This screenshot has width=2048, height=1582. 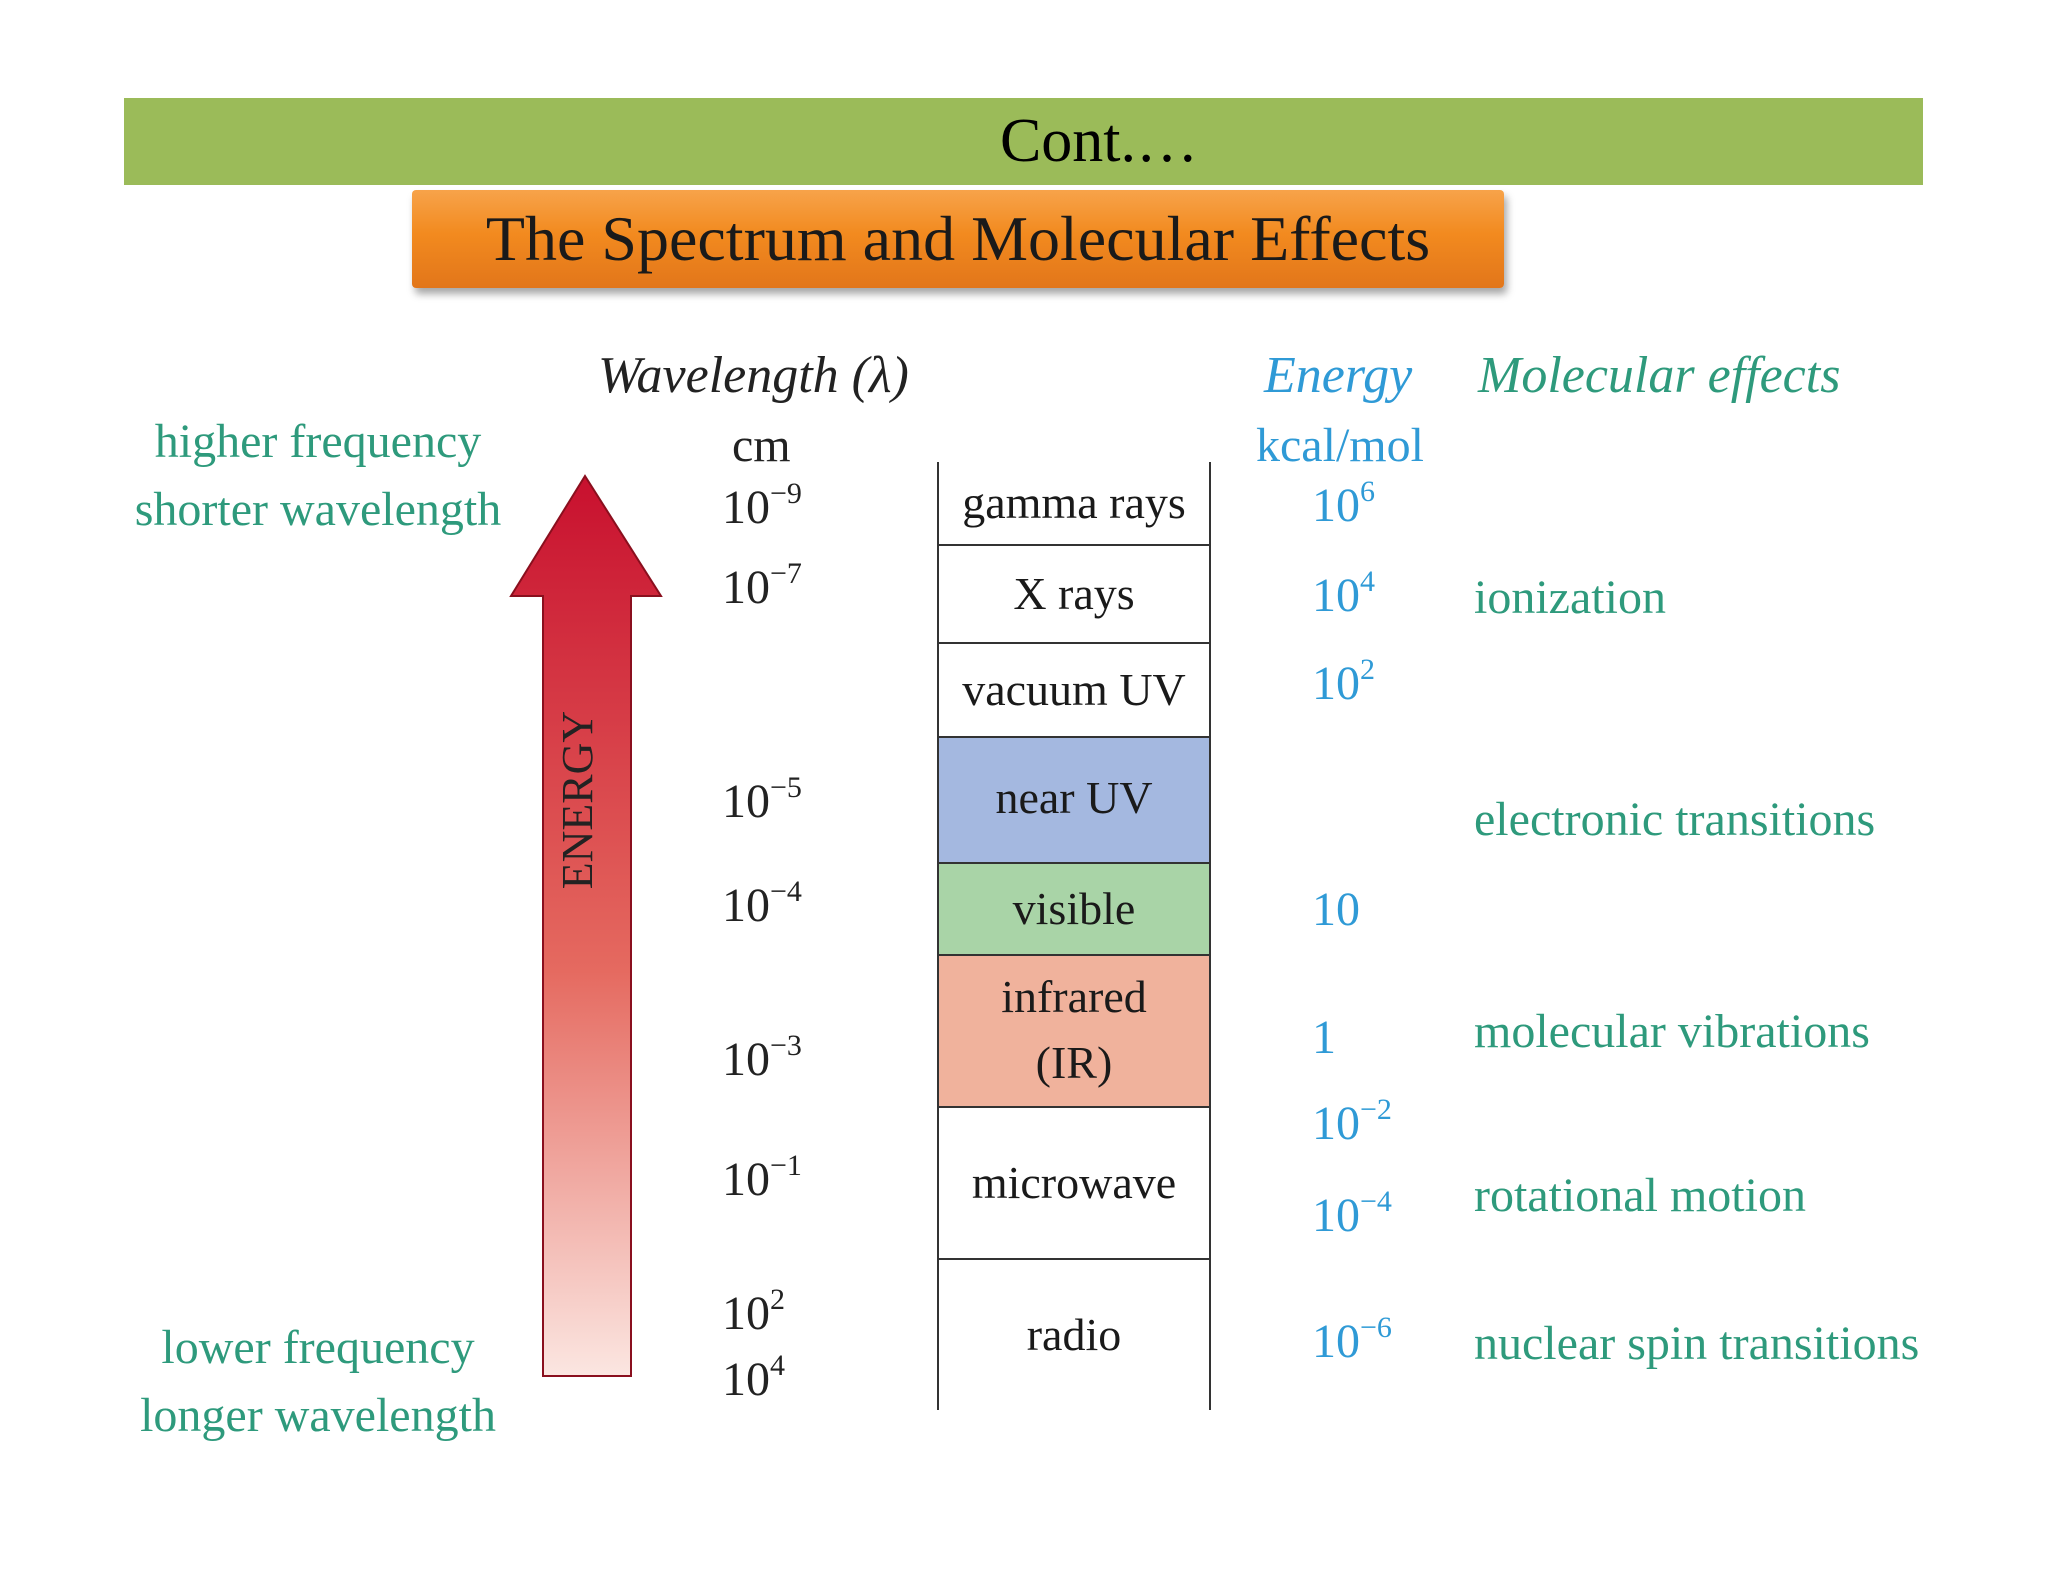 I want to click on energy-arrow-icon, so click(x=586, y=925).